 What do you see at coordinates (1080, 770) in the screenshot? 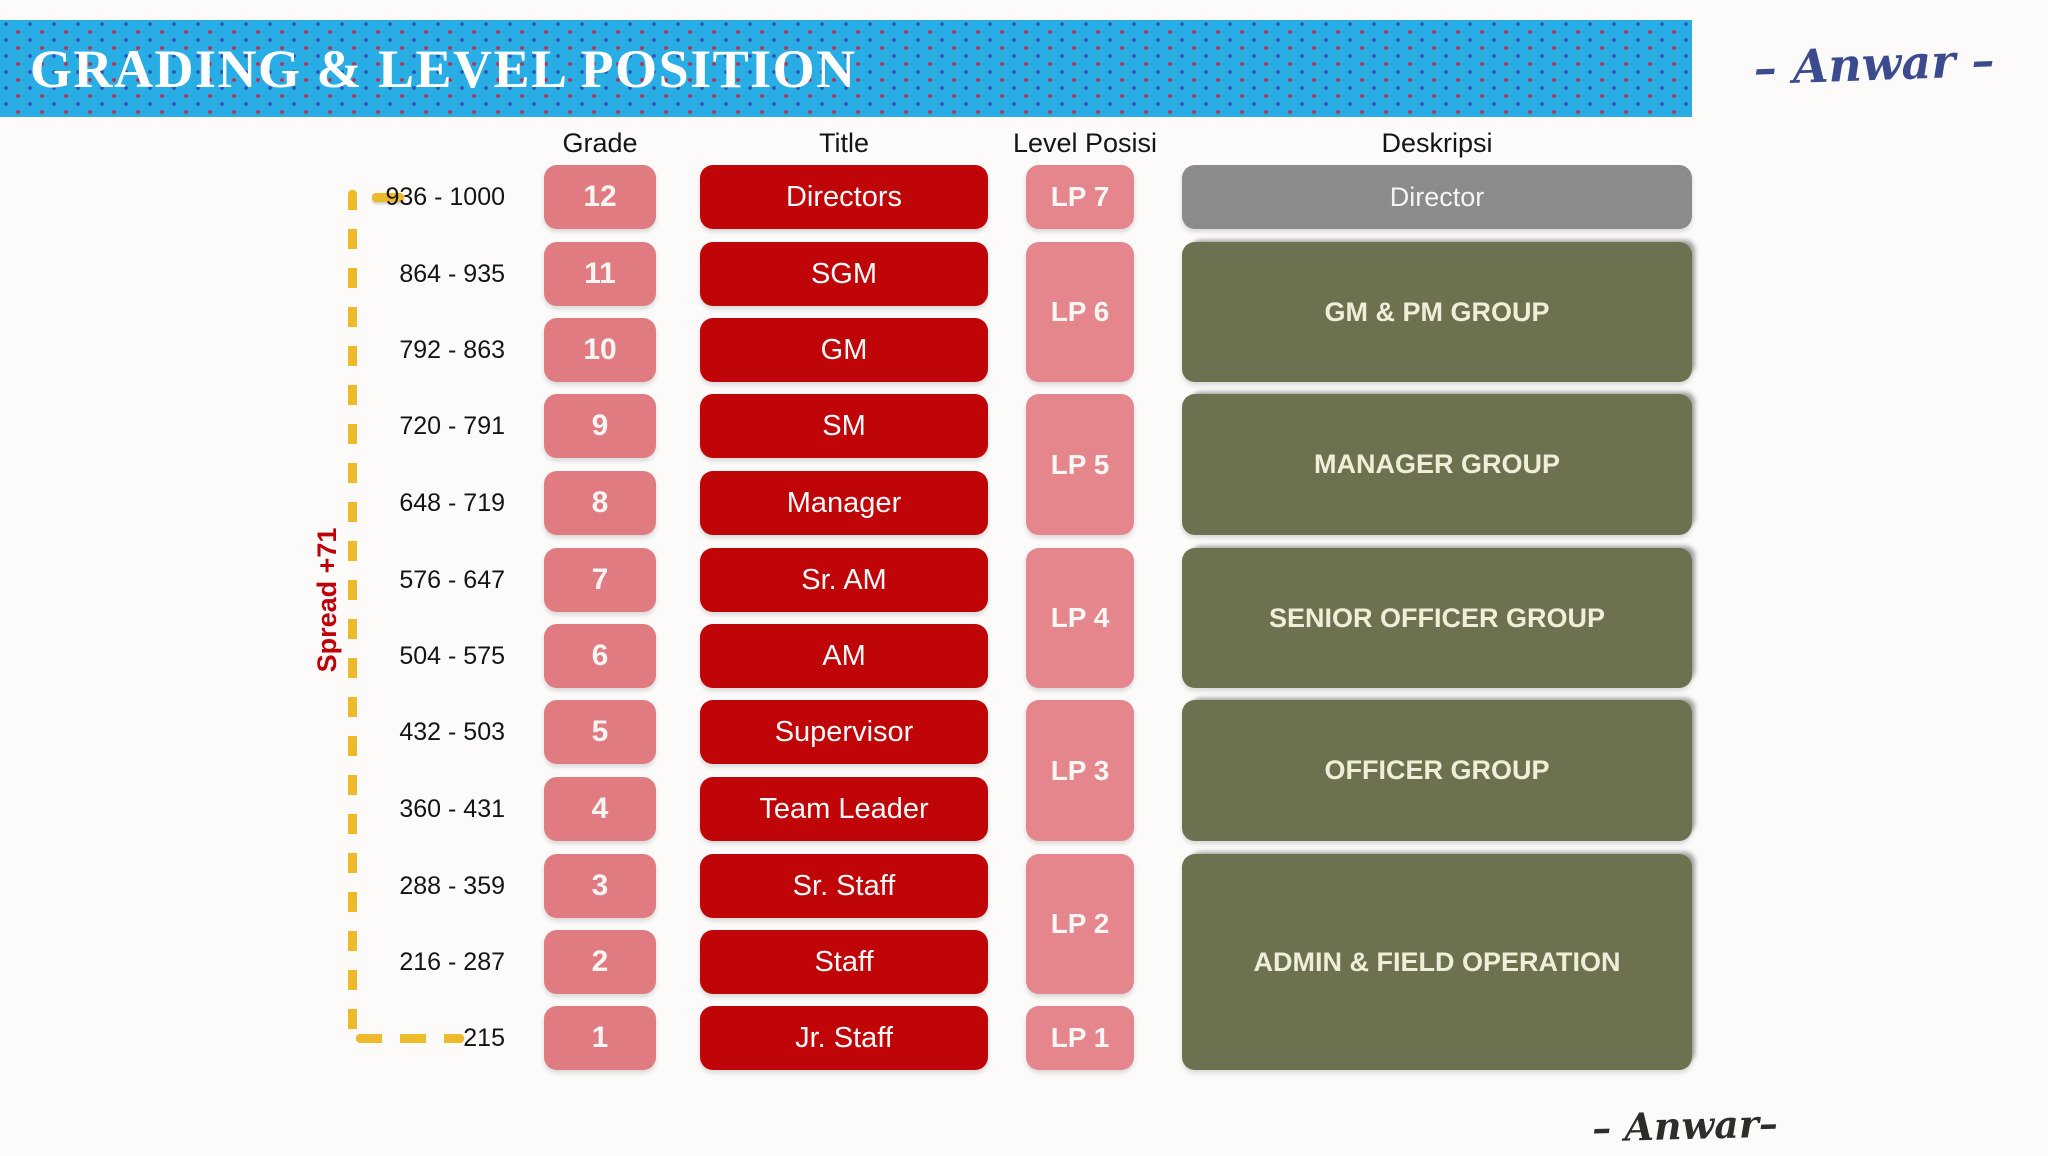
I see `level-box-lp3: LP 3` at bounding box center [1080, 770].